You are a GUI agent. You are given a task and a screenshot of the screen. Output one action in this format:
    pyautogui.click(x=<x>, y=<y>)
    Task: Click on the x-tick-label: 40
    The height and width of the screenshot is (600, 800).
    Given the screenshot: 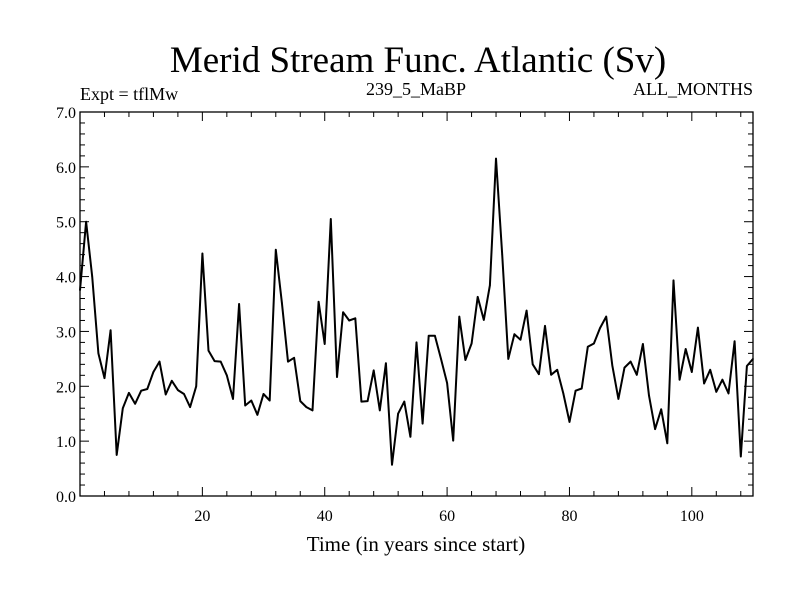 What is the action you would take?
    pyautogui.click(x=325, y=516)
    